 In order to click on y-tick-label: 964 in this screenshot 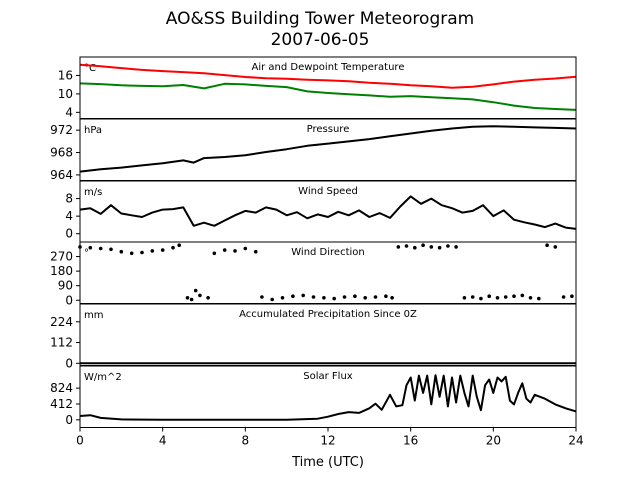, I will do `click(61, 175)`.